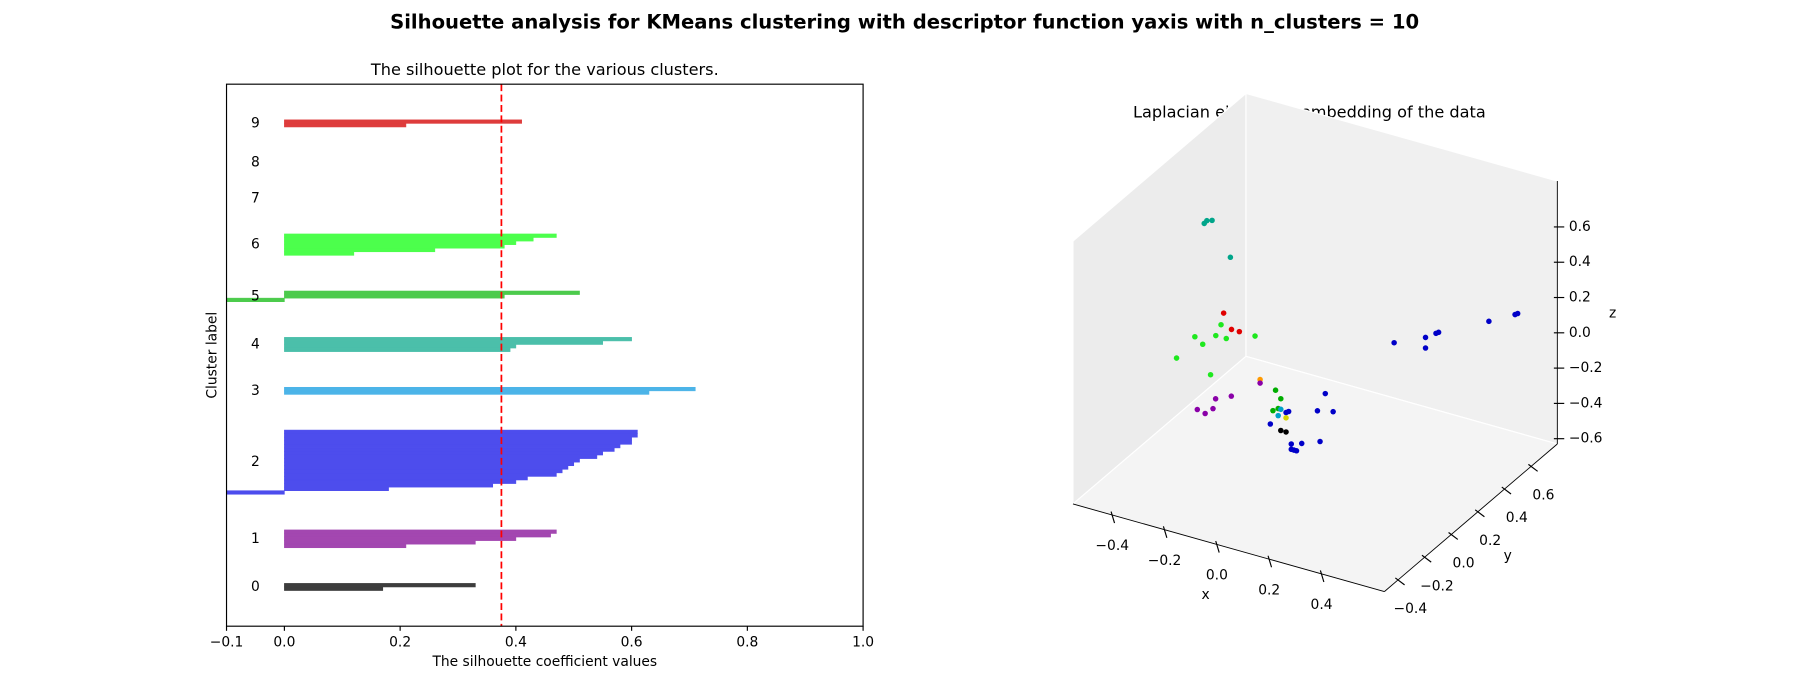 The image size is (1800, 700). I want to click on x-tick-label: 0.8, so click(747, 642).